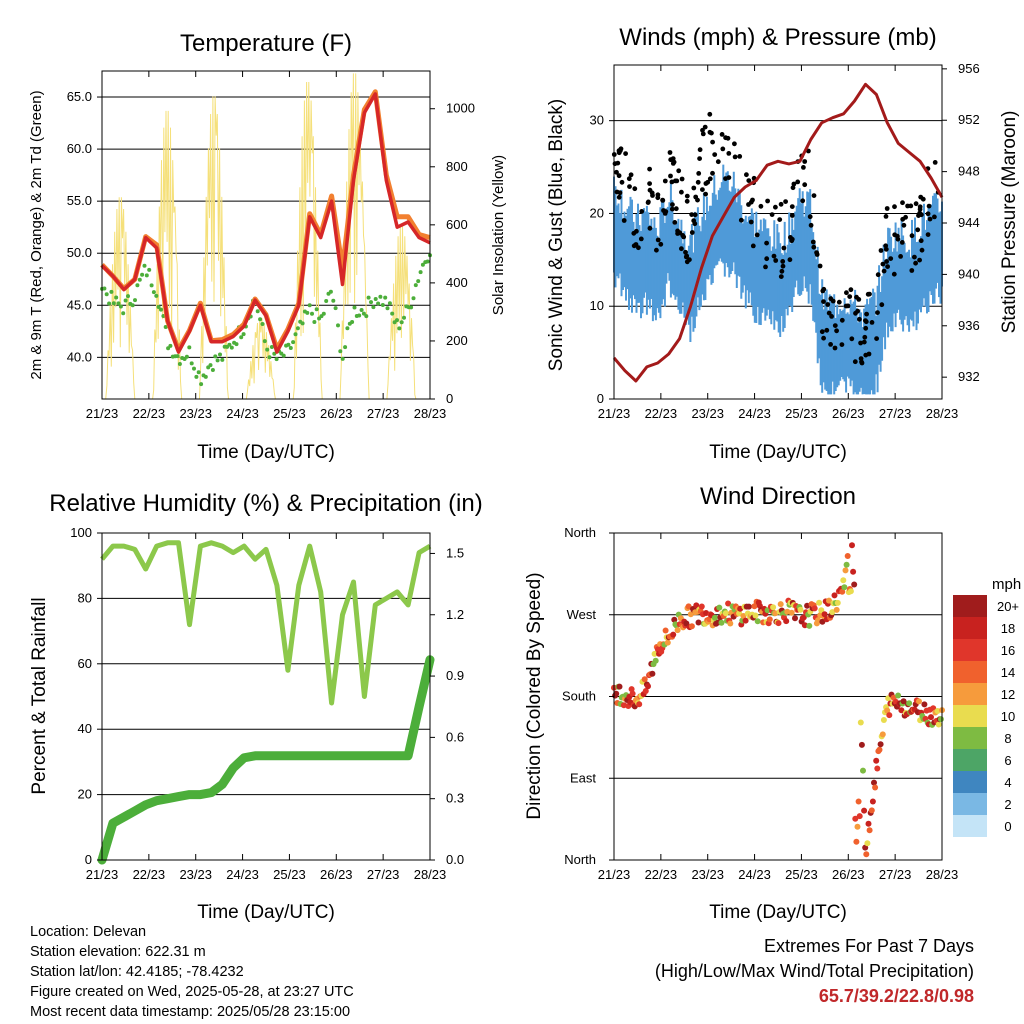 The height and width of the screenshot is (1024, 1024). I want to click on colorbar-label: 16, so click(1008, 650).